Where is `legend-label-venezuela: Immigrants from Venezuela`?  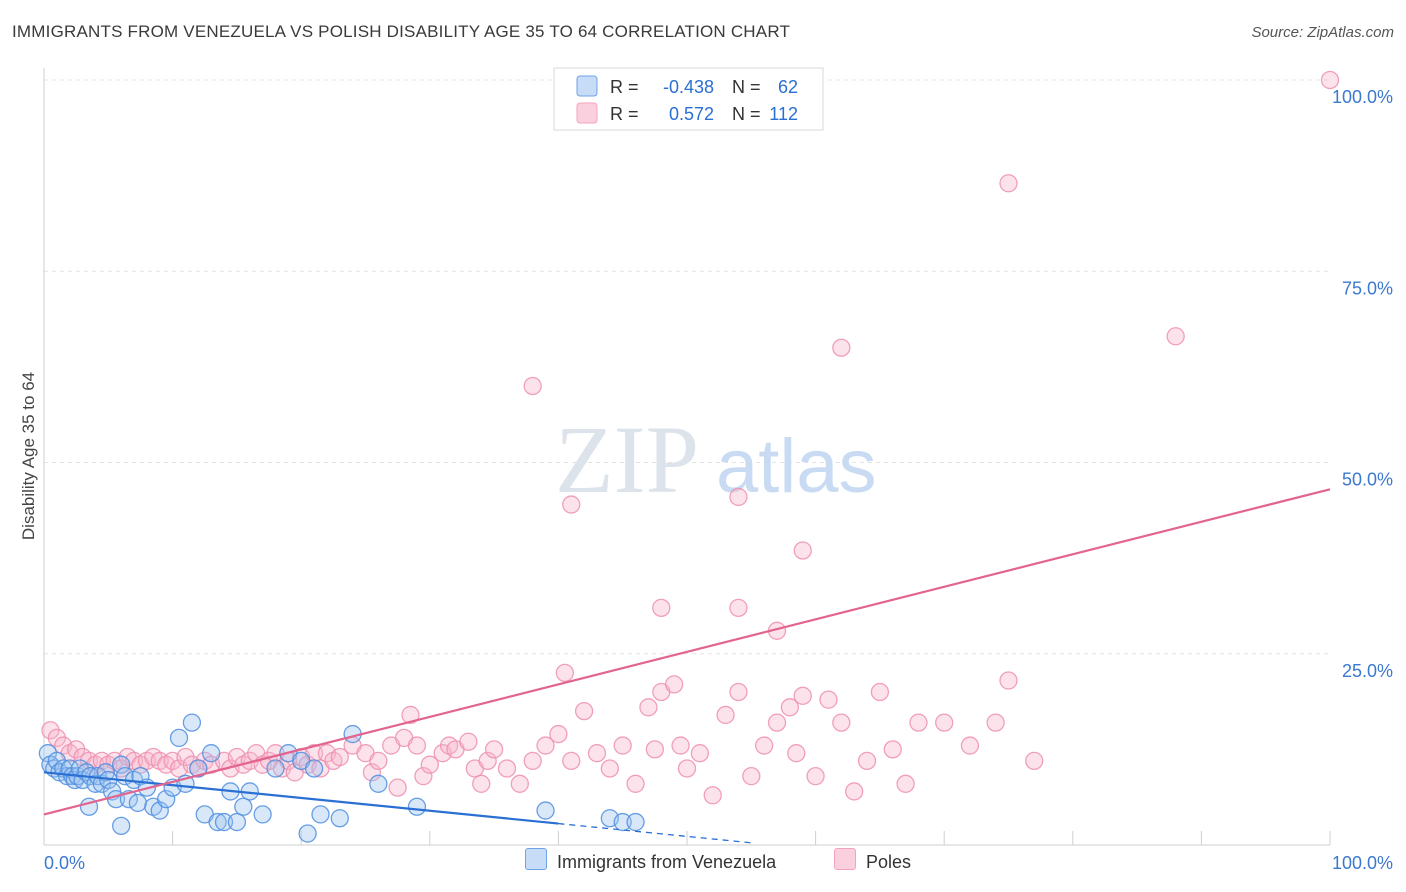 legend-label-venezuela: Immigrants from Venezuela is located at coordinates (667, 862).